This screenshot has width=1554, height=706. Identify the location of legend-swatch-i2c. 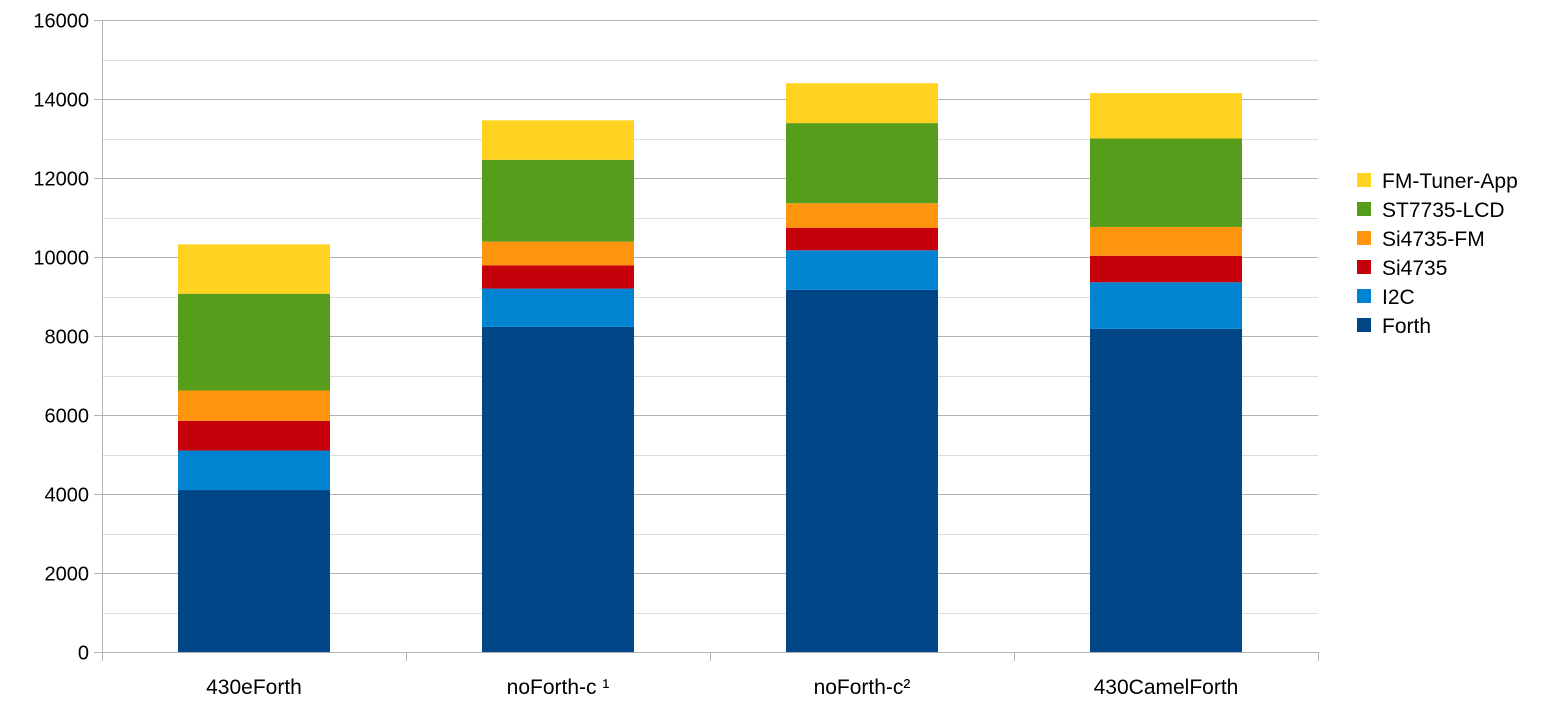
(1364, 296).